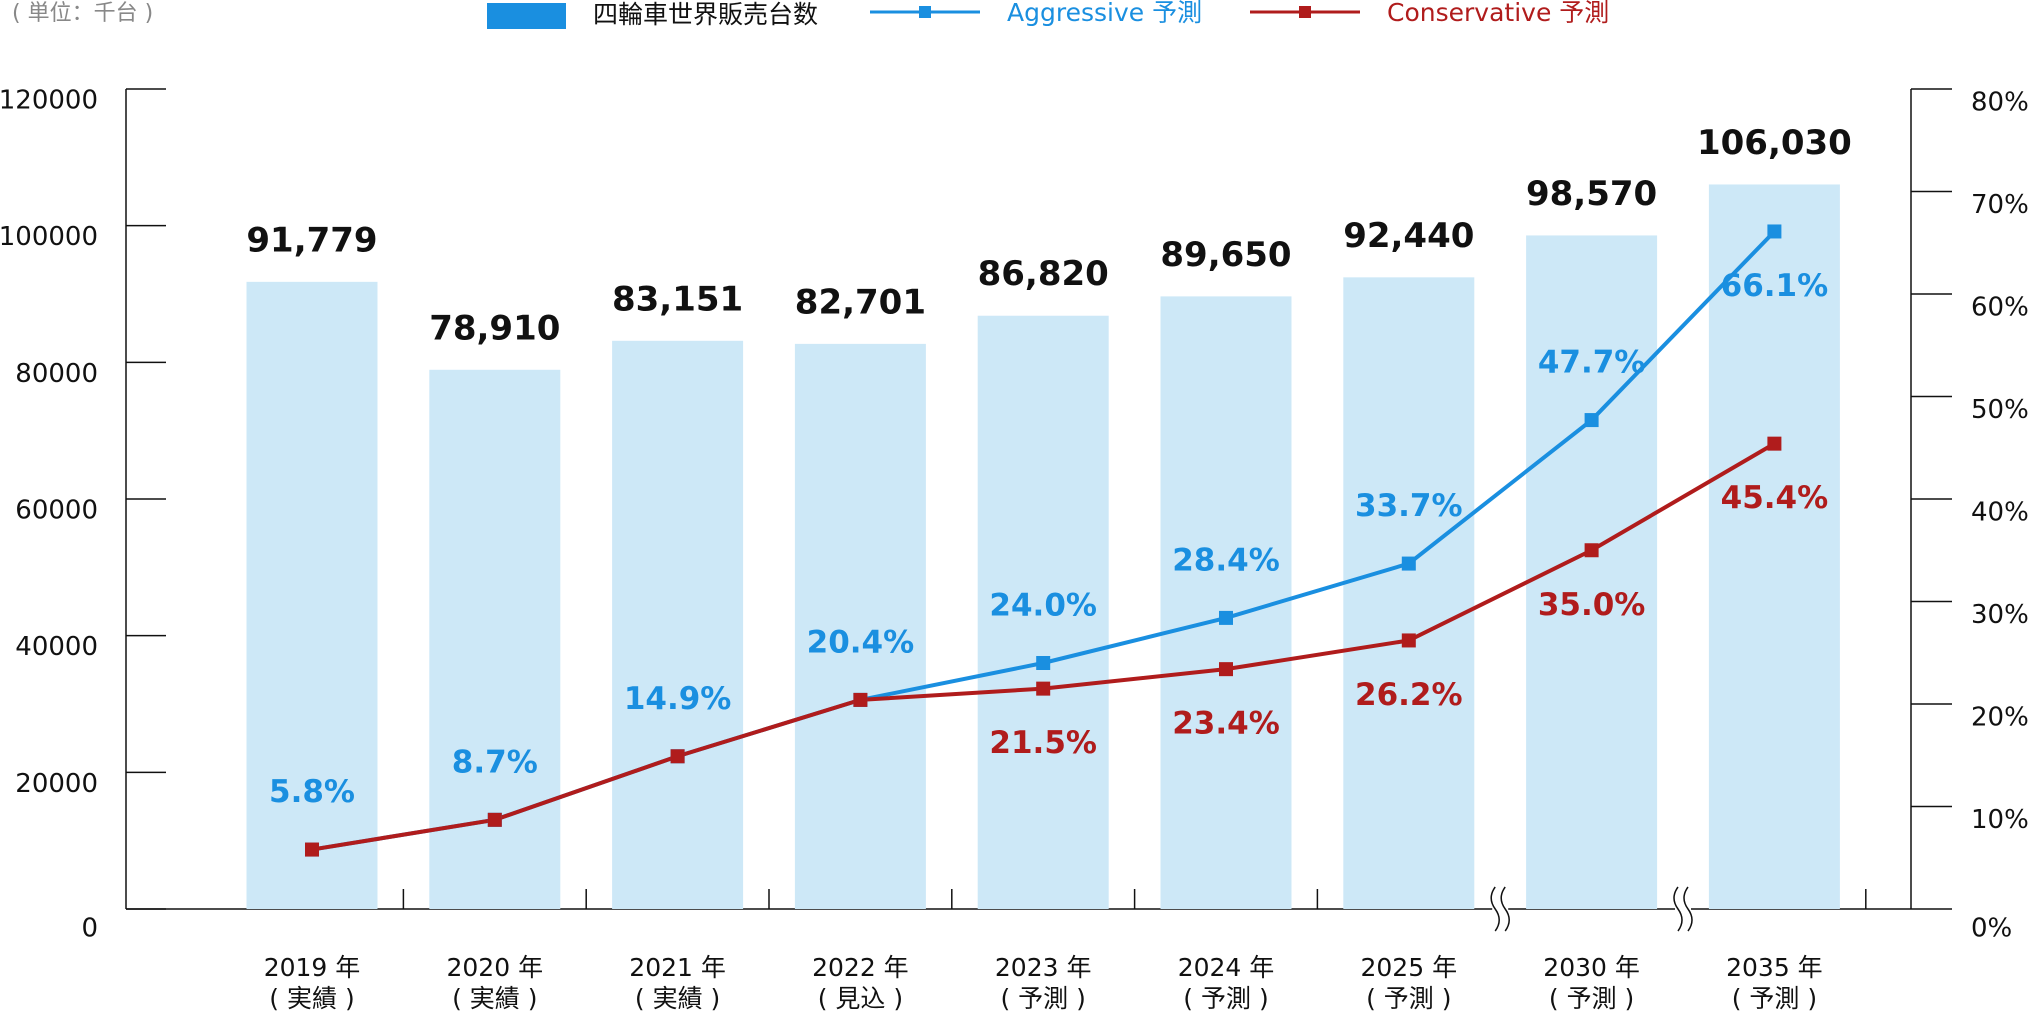 The width and height of the screenshot is (2031, 1016). Describe the element at coordinates (56, 784) in the screenshot. I see `y-tick-label: 20000` at that location.